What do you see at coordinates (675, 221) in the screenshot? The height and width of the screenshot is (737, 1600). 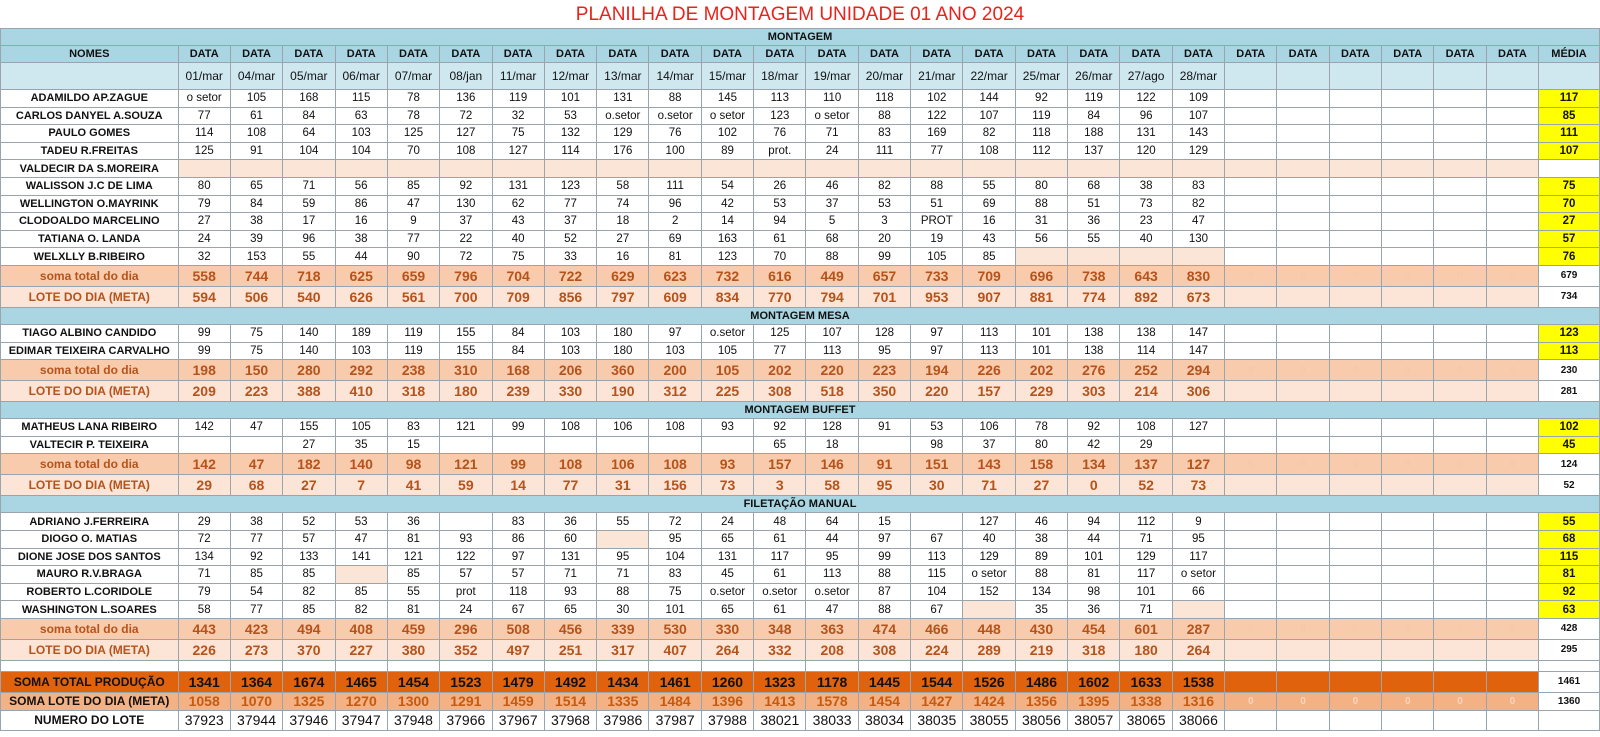 I see `production-cell: 2` at bounding box center [675, 221].